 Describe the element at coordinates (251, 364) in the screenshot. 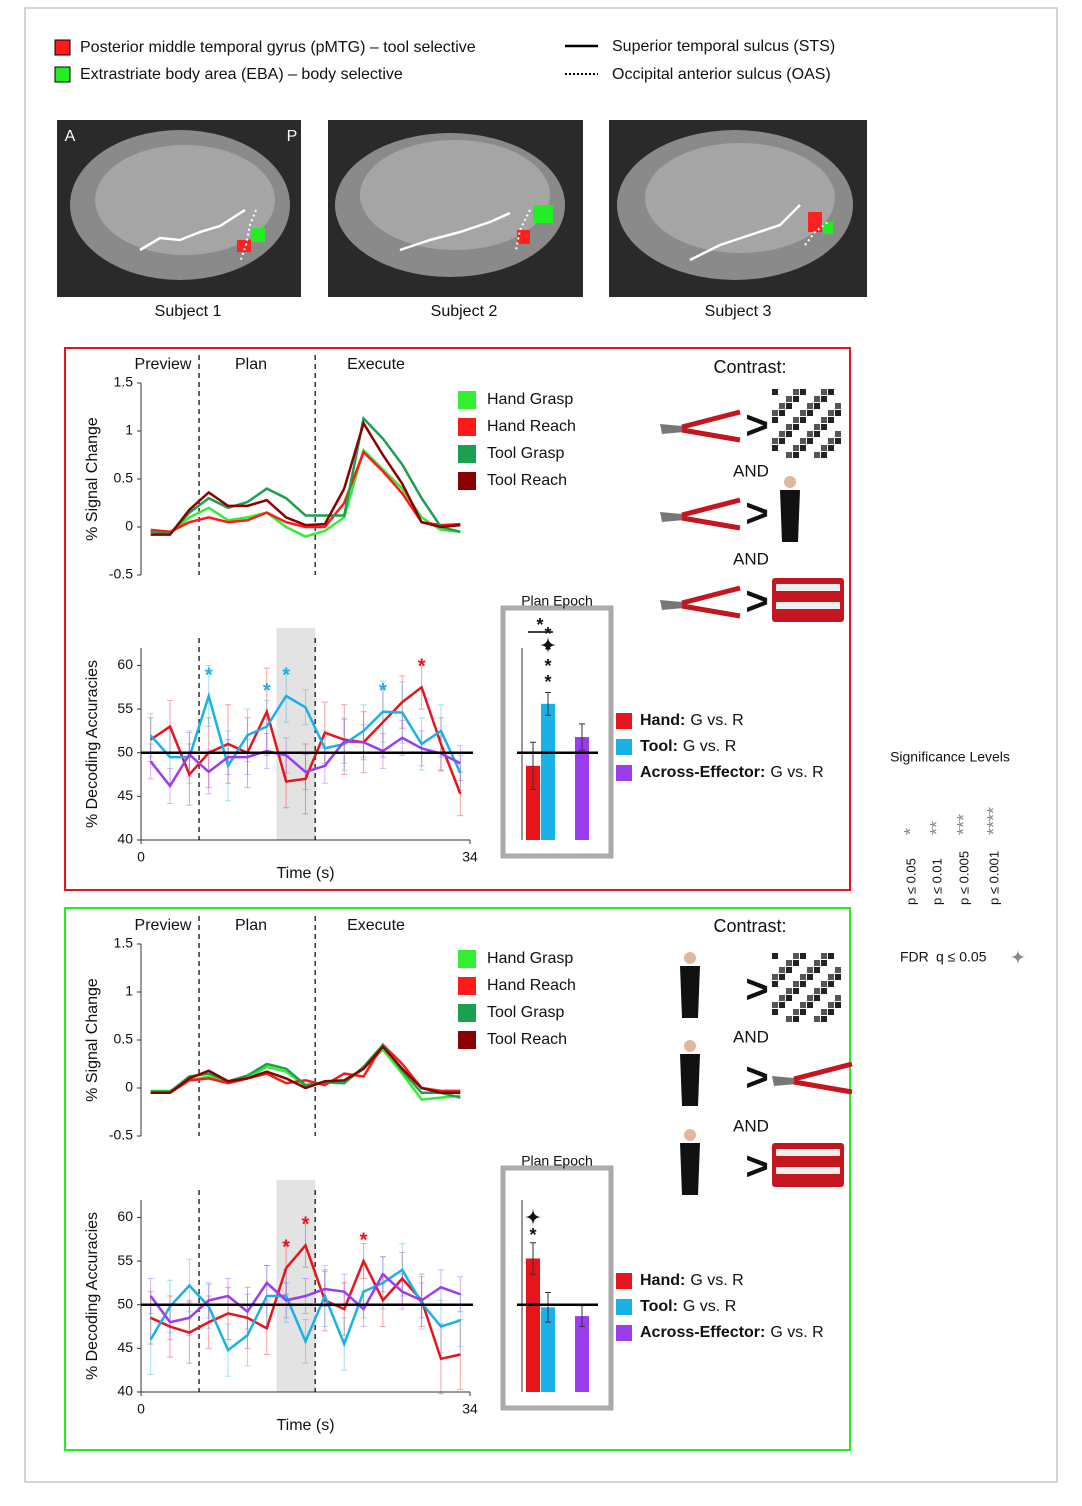

I see `epoch-label: Plan` at that location.